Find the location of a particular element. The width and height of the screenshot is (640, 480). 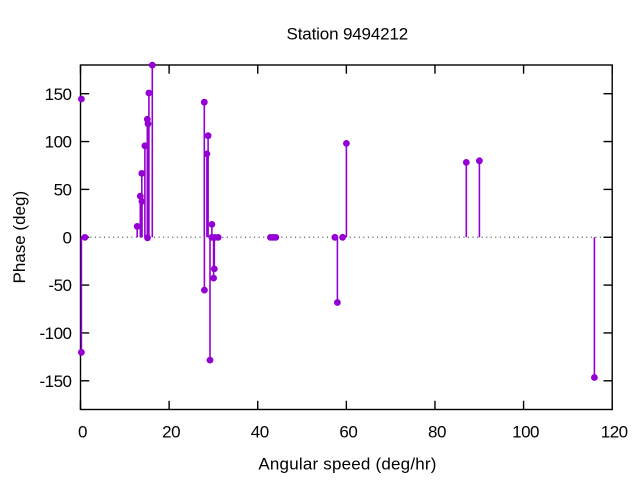

svg-text: -50 is located at coordinates (59, 285).